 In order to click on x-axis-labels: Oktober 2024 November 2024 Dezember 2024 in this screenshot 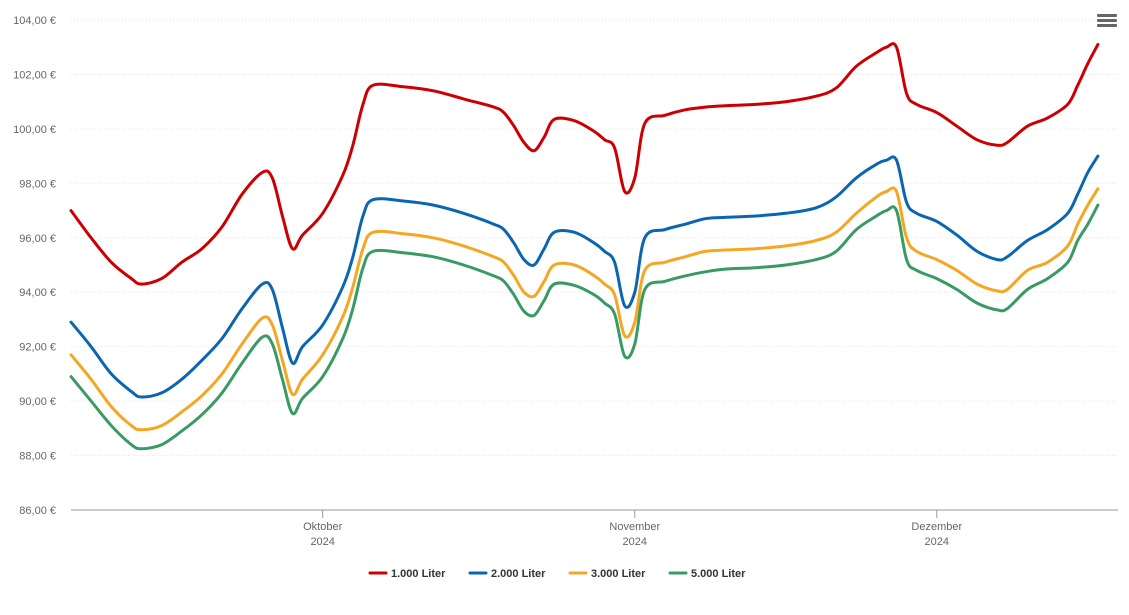, I will do `click(632, 529)`.